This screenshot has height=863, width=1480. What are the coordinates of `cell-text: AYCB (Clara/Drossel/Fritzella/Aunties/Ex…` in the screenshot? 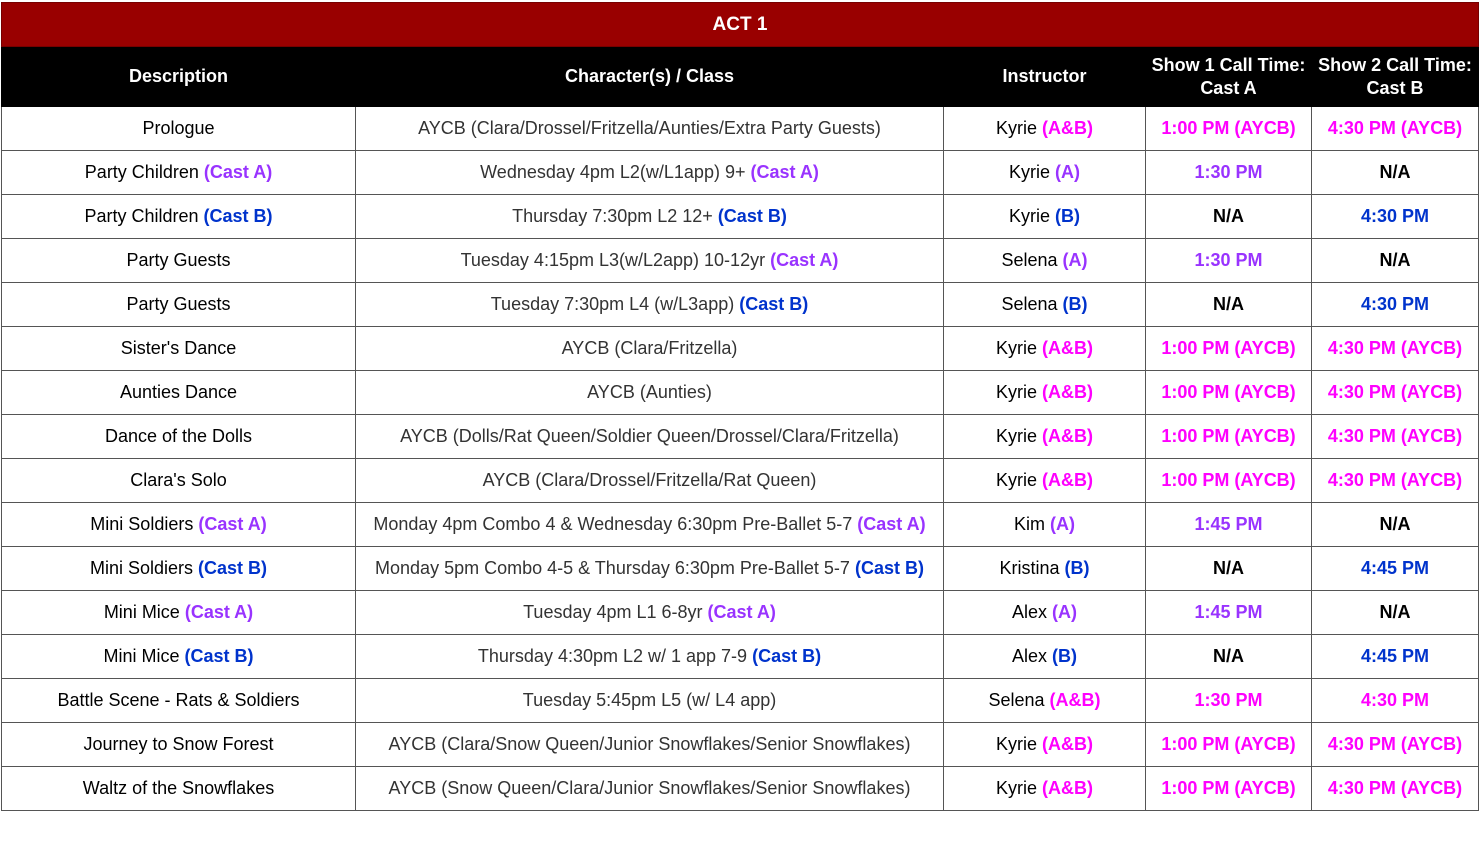 It's located at (649, 128).